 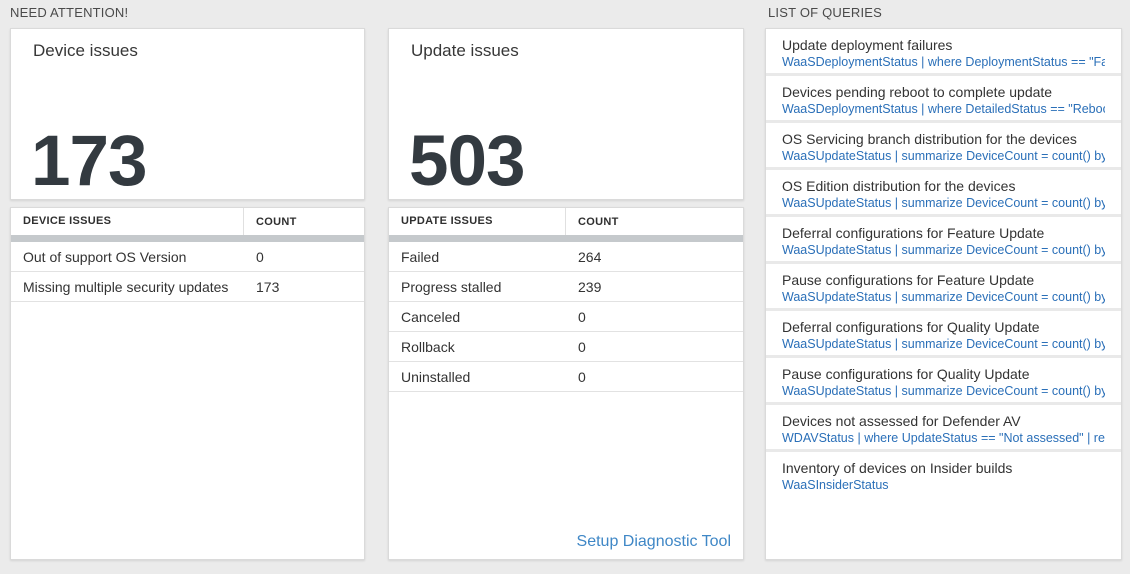 I want to click on issue-name: Rollback, so click(x=428, y=346).